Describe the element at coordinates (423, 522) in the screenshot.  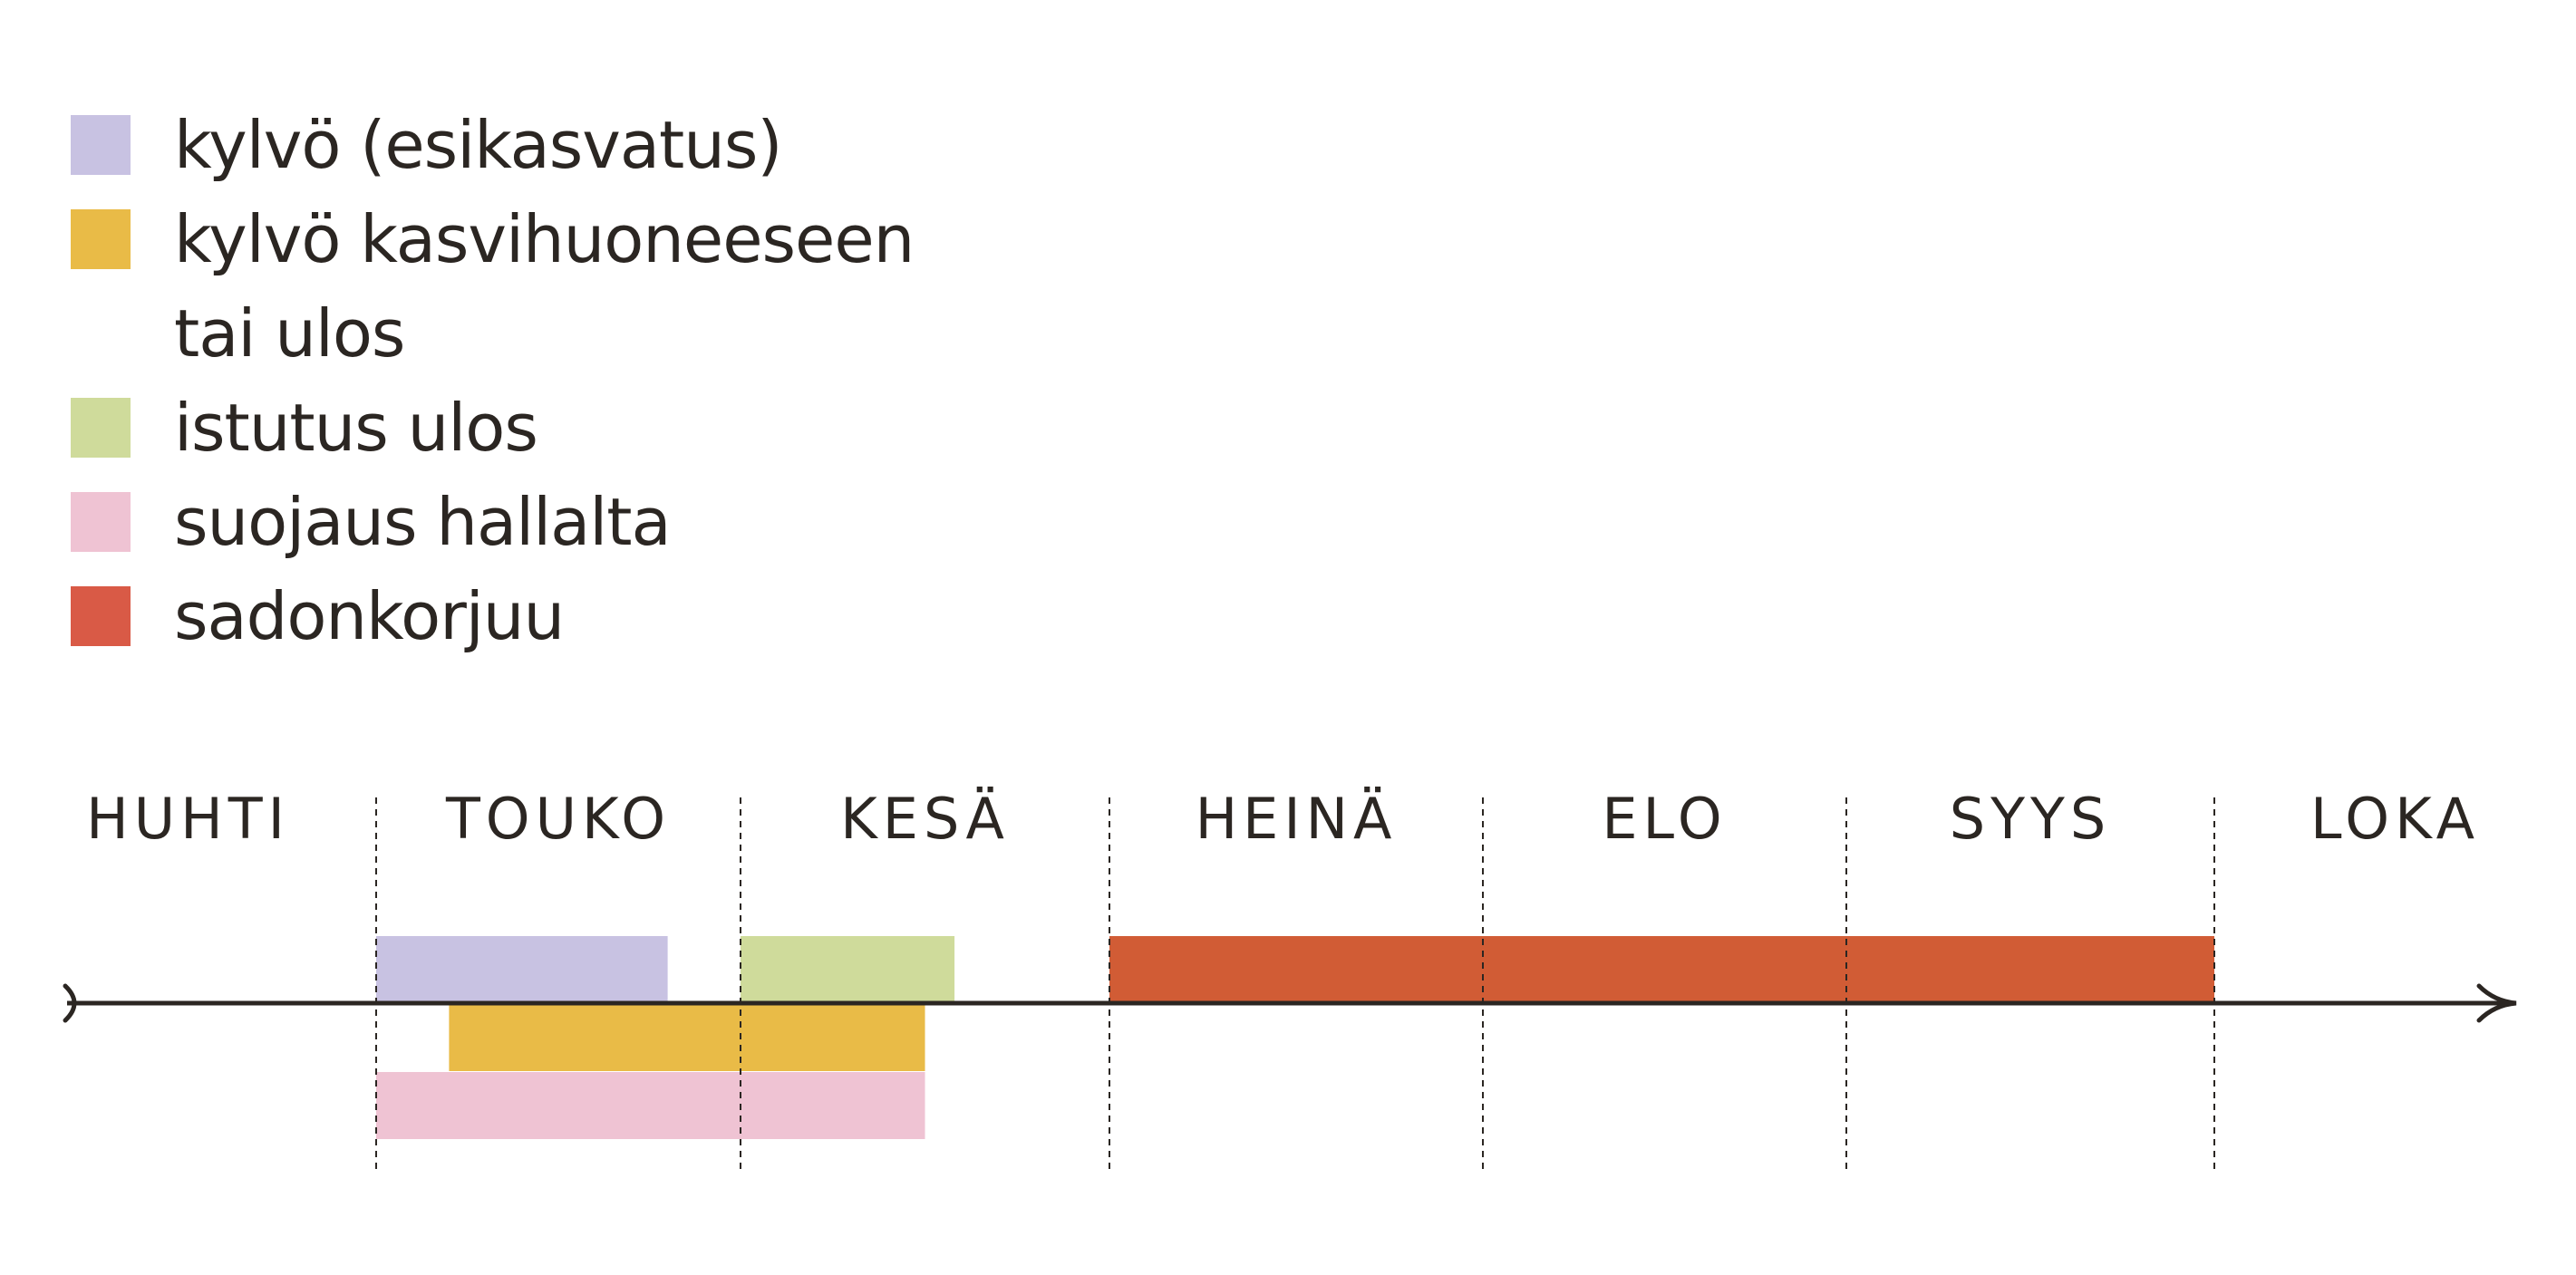
I see `legend-label: suojaus hallalta` at that location.